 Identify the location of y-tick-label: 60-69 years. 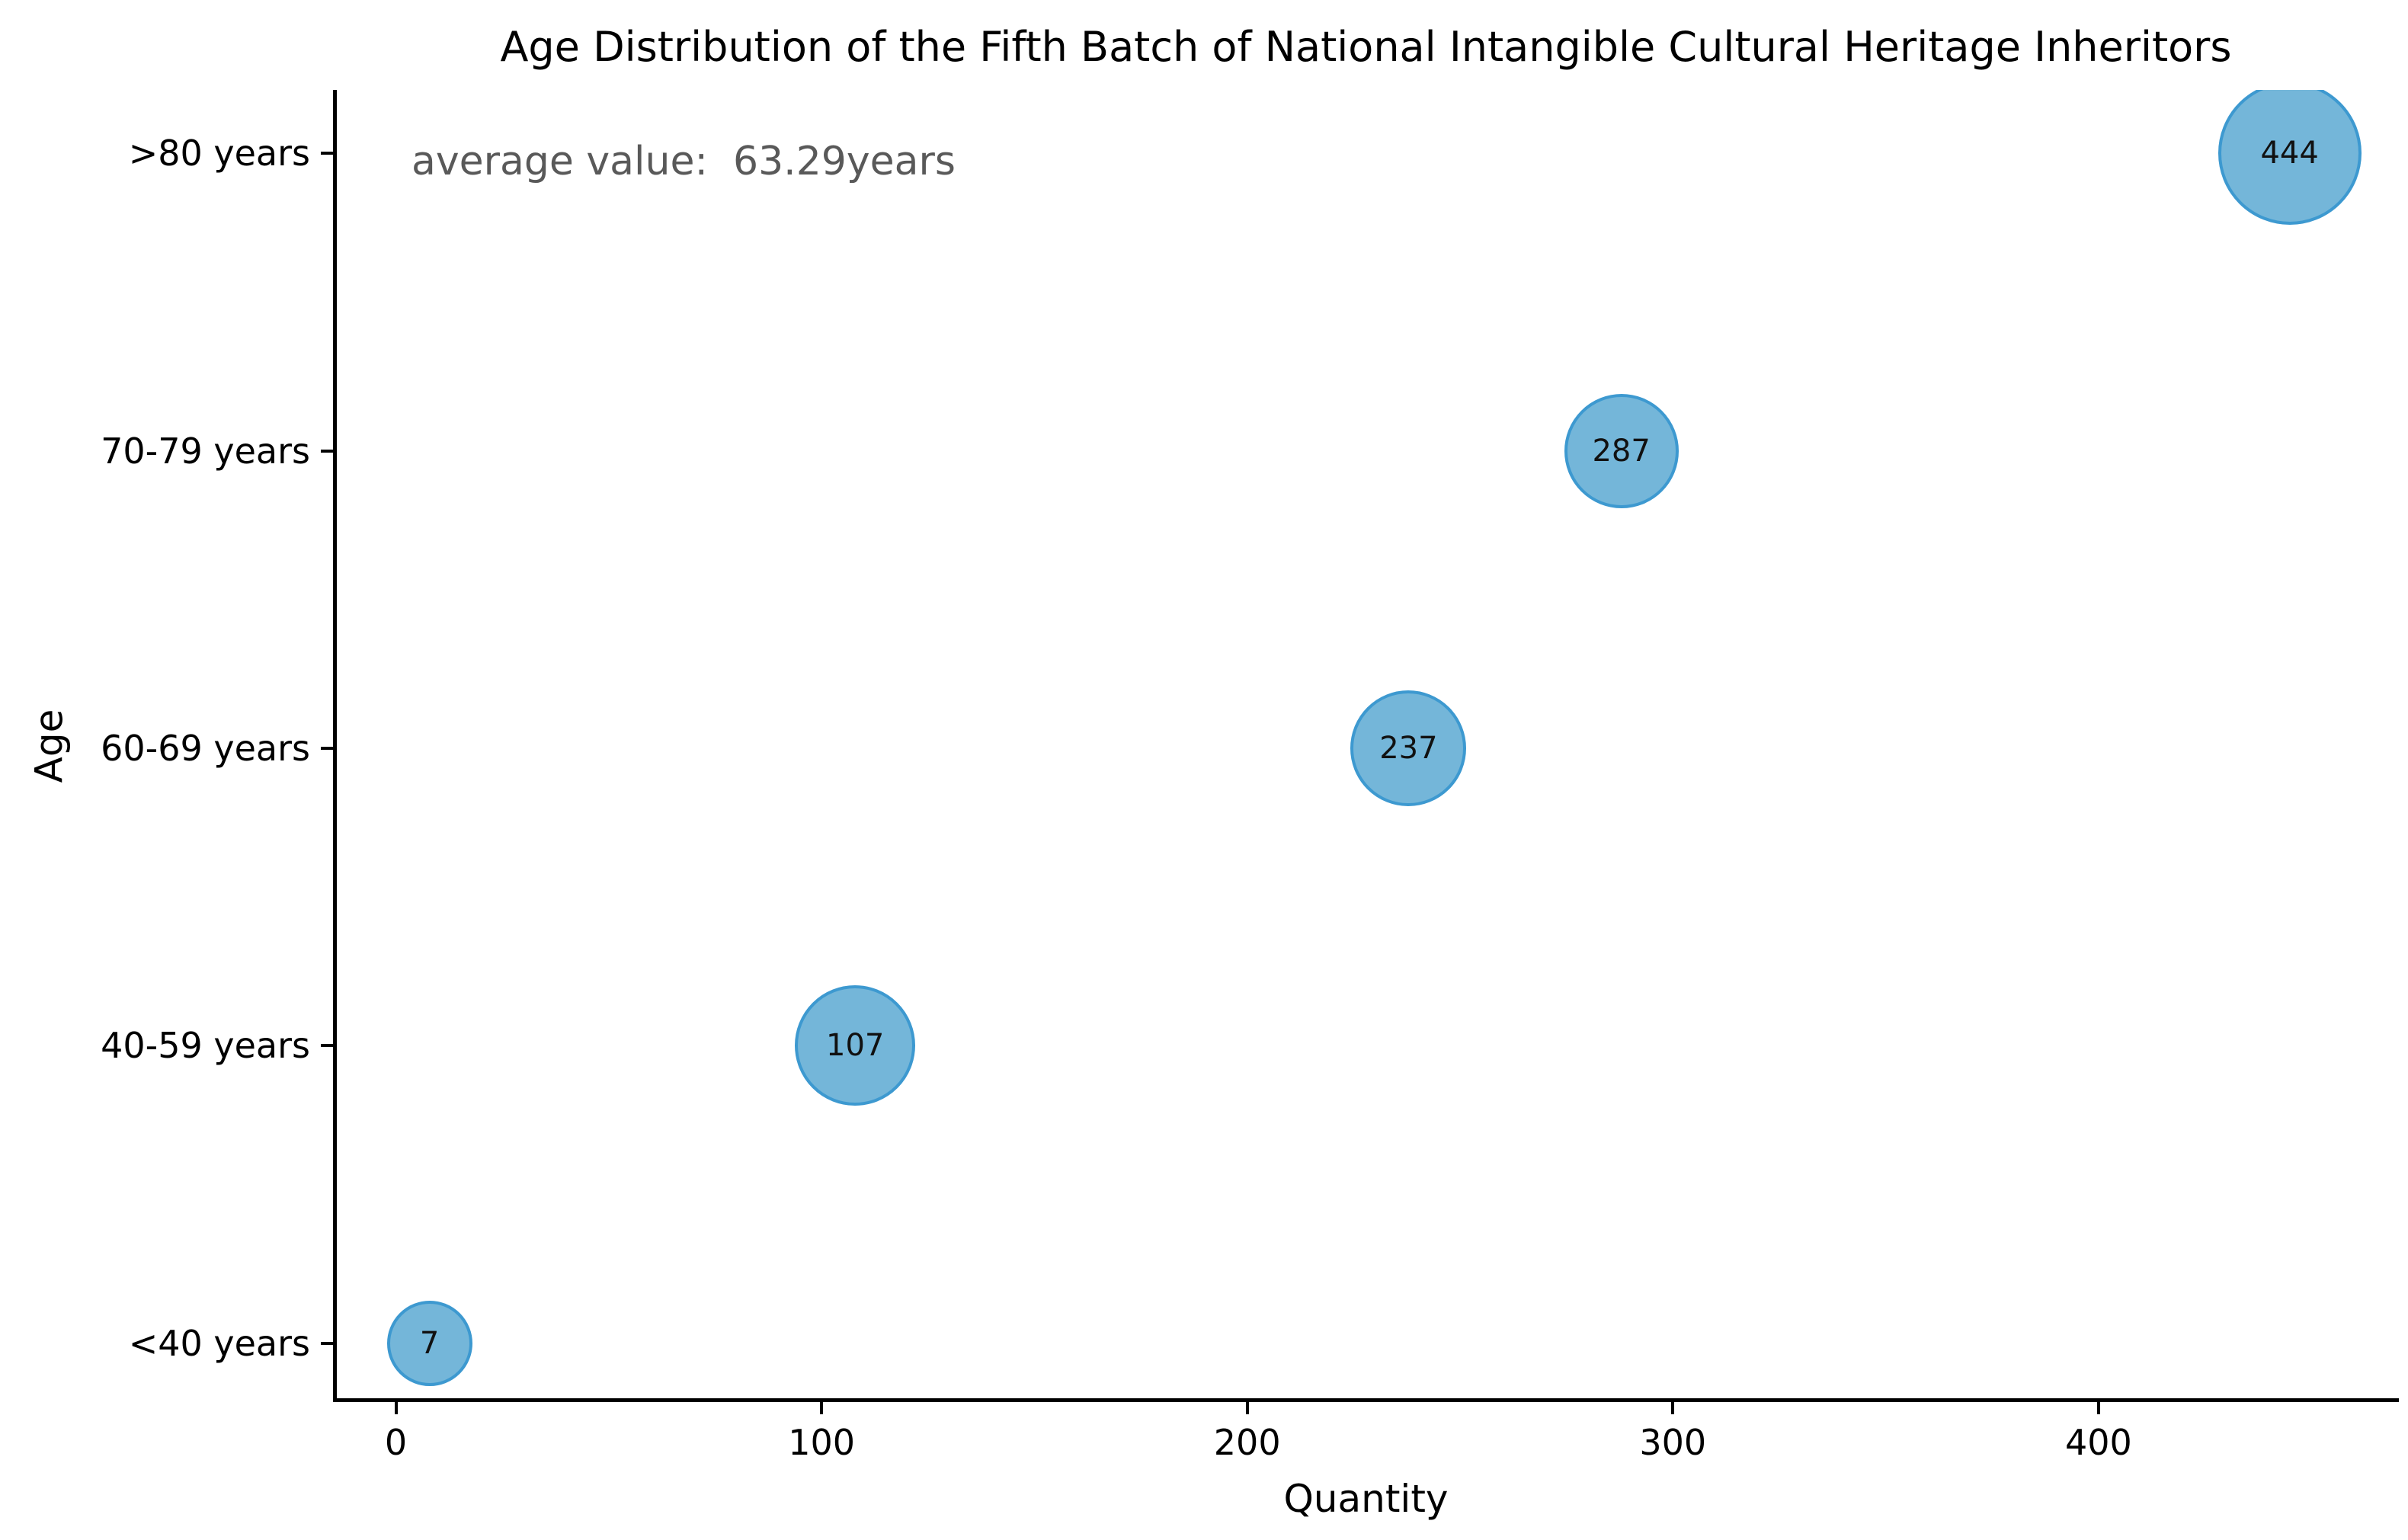
(205, 748).